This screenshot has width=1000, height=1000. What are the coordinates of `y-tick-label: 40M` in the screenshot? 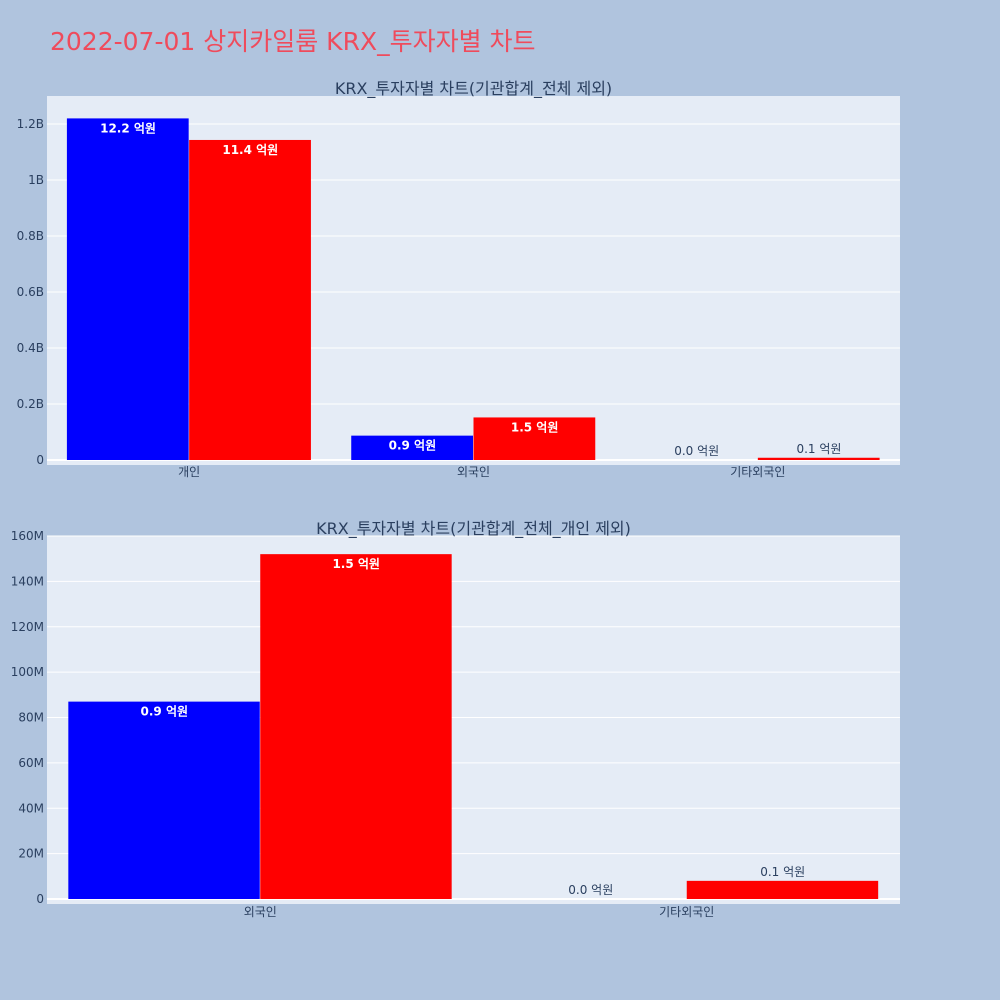 It's located at (31, 808).